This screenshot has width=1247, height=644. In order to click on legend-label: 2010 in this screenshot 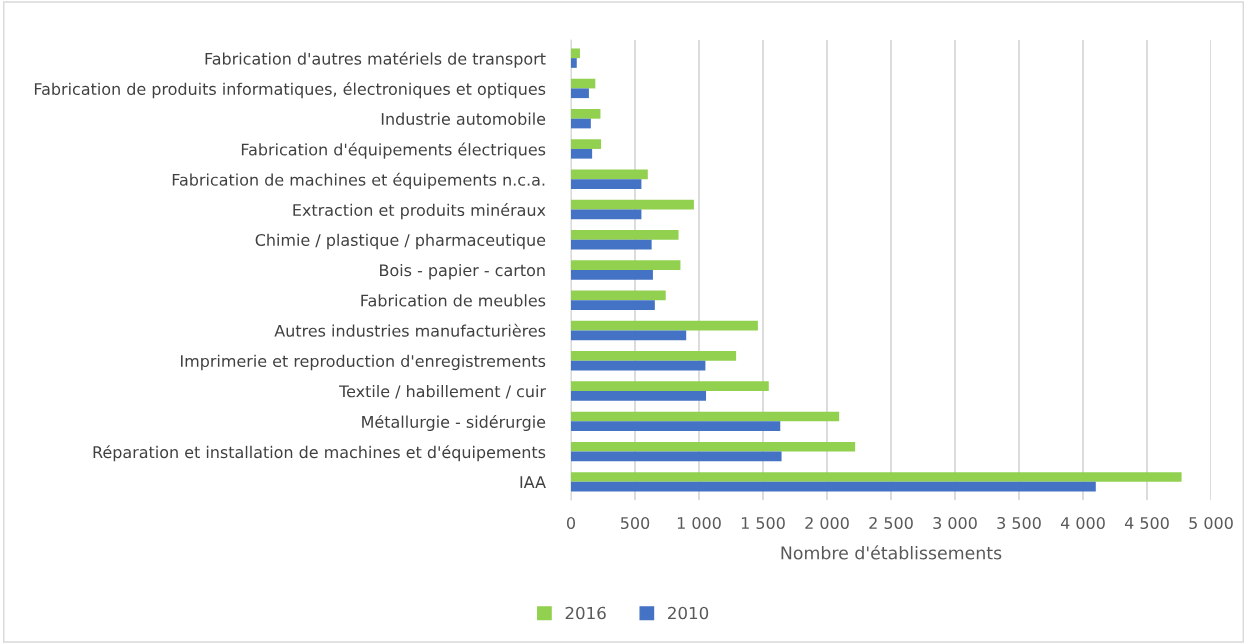, I will do `click(688, 613)`.